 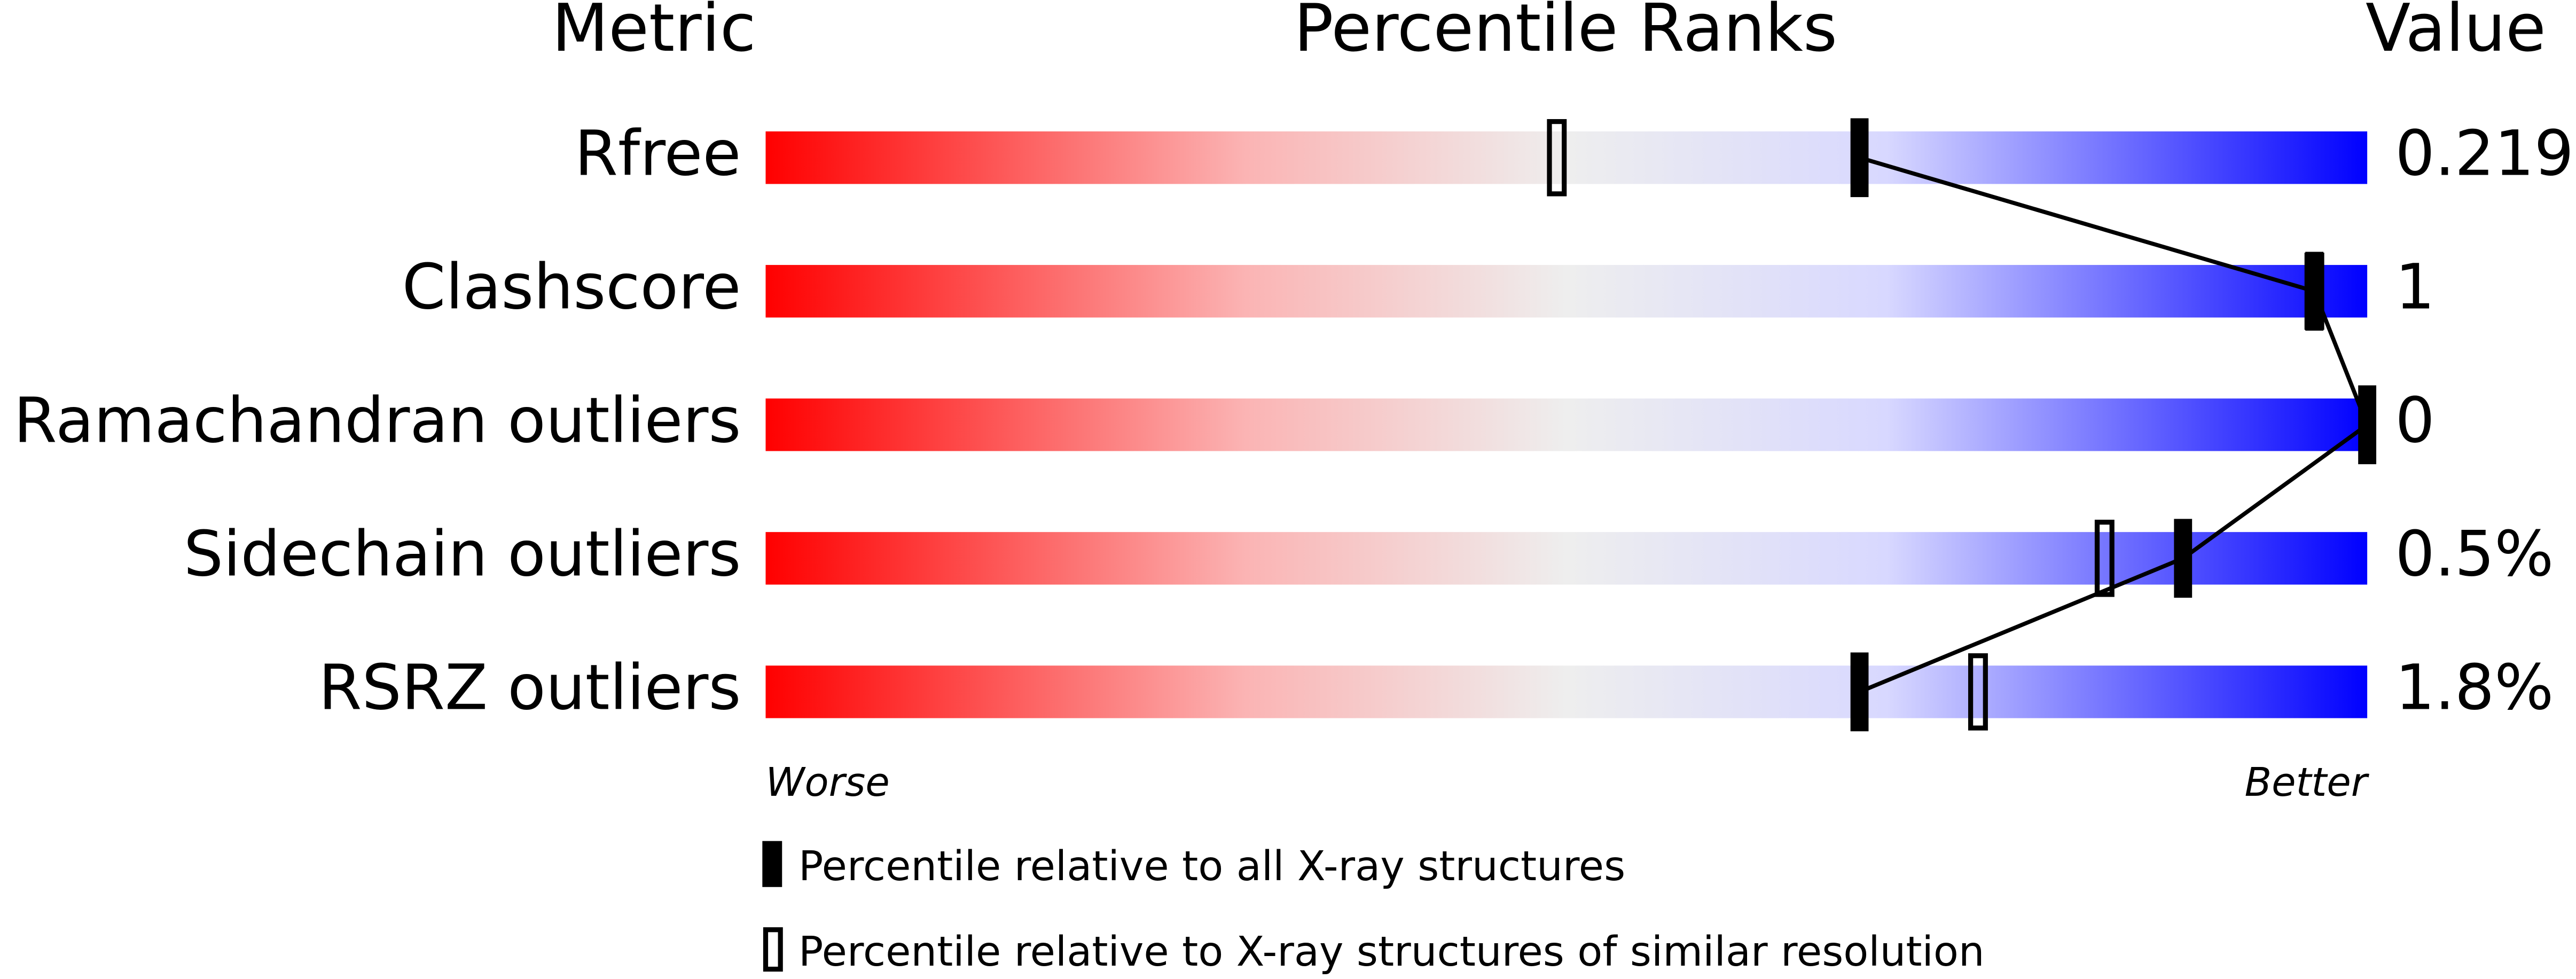 I want to click on better-label: Better, so click(x=2306, y=782).